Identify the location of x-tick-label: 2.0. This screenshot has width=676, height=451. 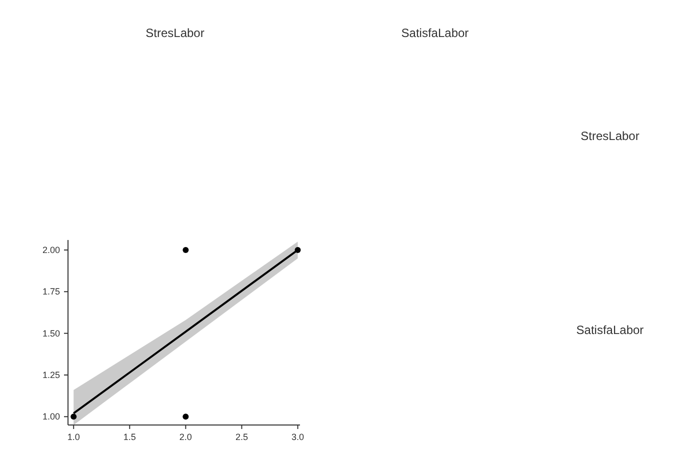
(185, 437).